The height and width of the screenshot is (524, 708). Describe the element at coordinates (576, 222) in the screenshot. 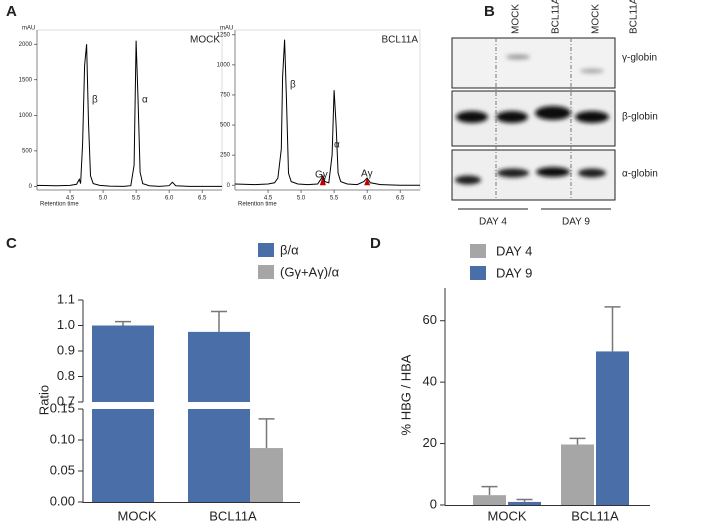

I see `group-label: DAY 9` at that location.